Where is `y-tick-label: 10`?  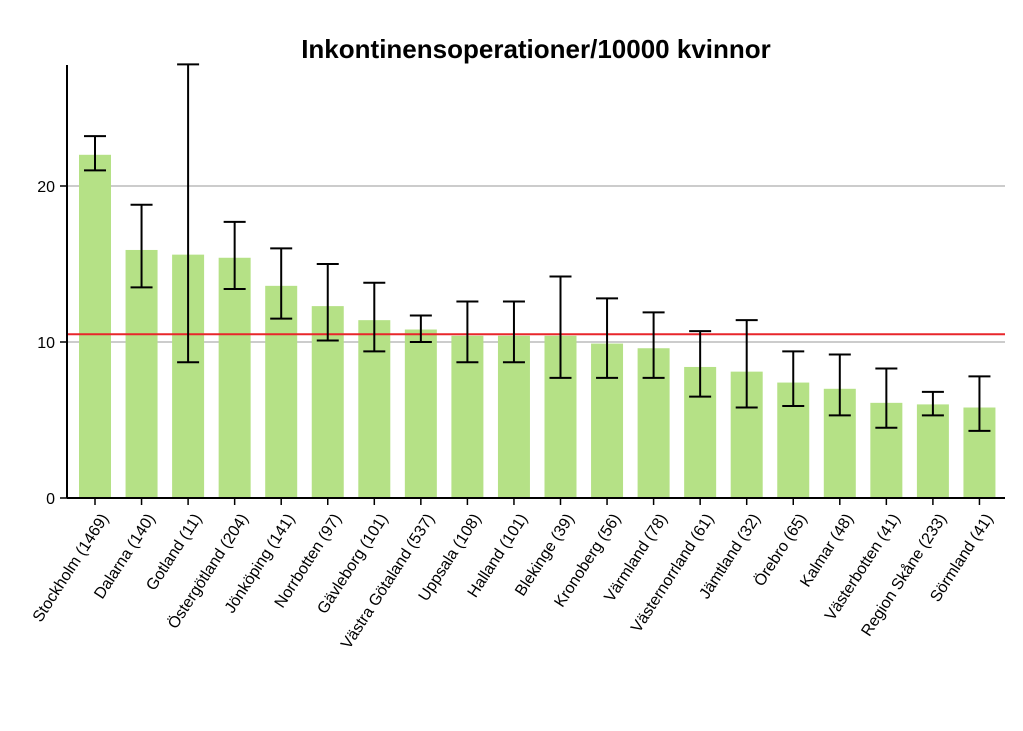
y-tick-label: 10 is located at coordinates (46, 343).